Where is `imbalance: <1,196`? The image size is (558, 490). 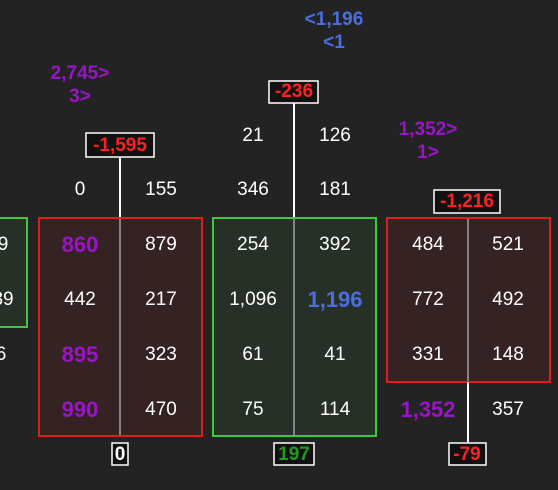 imbalance: <1,196 is located at coordinates (334, 19).